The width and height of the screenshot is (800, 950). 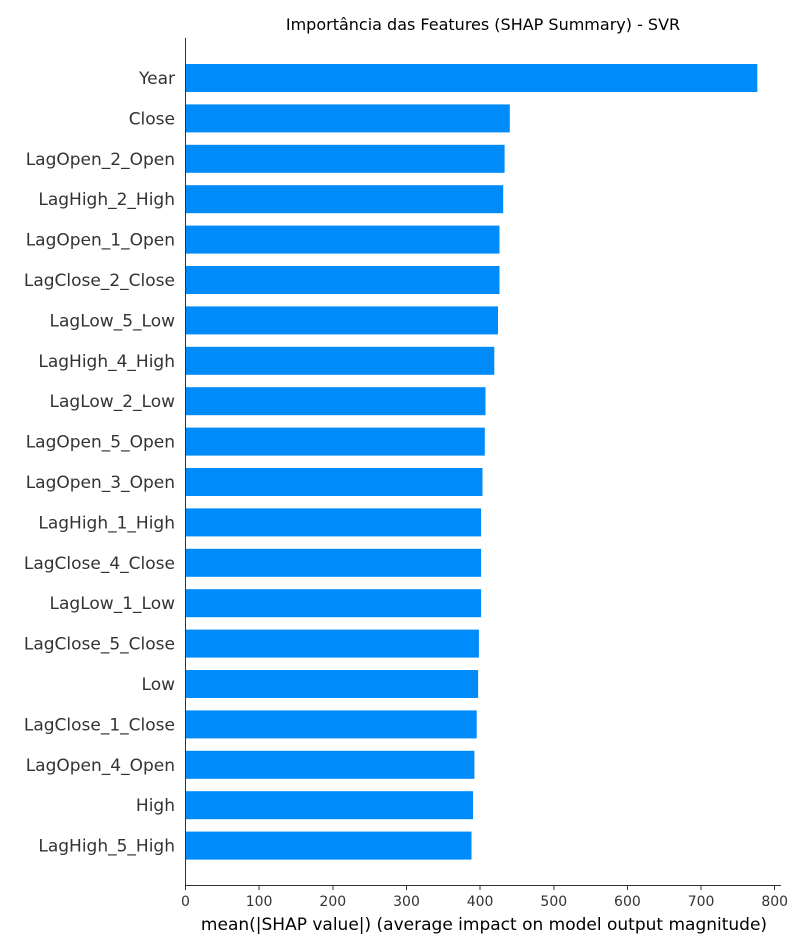 I want to click on bar-lagopen-3-open, so click(x=334, y=482).